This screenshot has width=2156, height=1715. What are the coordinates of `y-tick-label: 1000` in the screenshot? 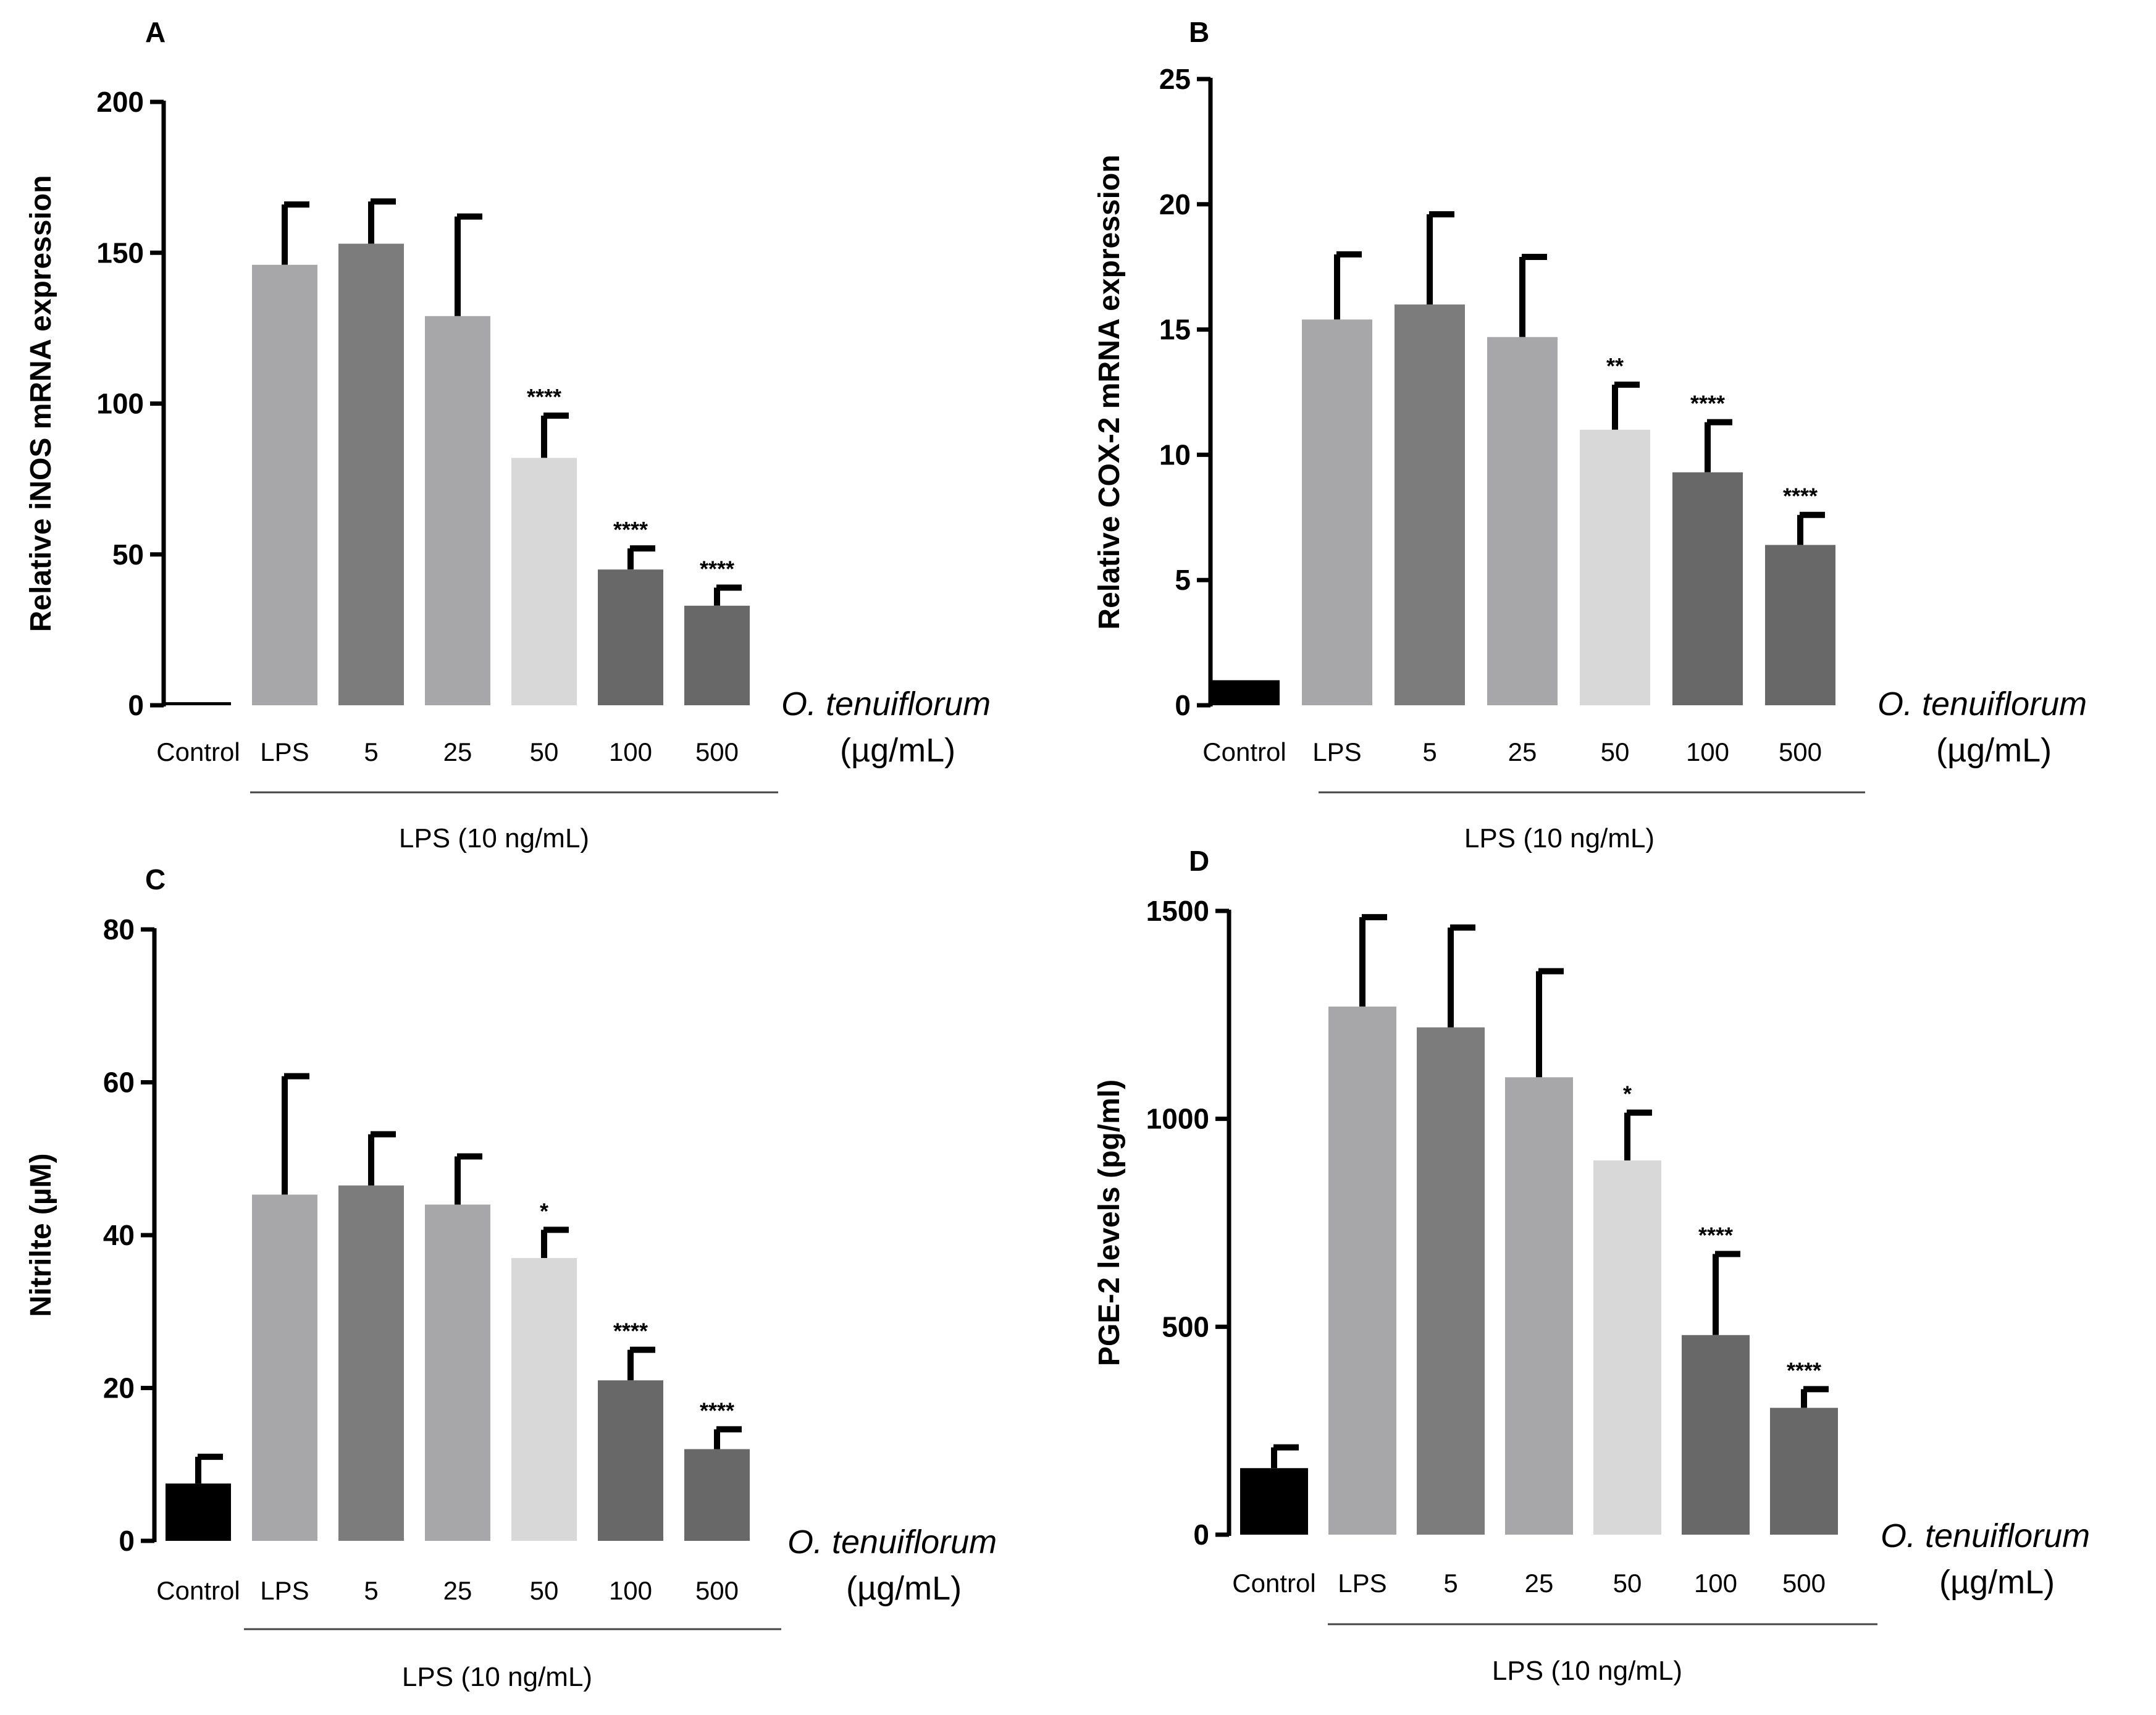 It's located at (1178, 1119).